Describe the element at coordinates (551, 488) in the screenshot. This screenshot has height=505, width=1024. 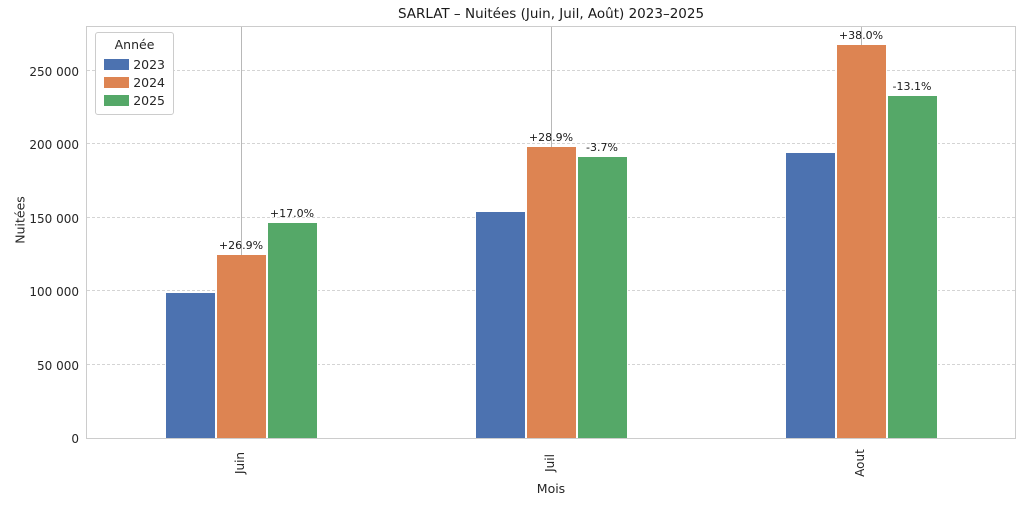
I see `x-axis-label: Mois` at that location.